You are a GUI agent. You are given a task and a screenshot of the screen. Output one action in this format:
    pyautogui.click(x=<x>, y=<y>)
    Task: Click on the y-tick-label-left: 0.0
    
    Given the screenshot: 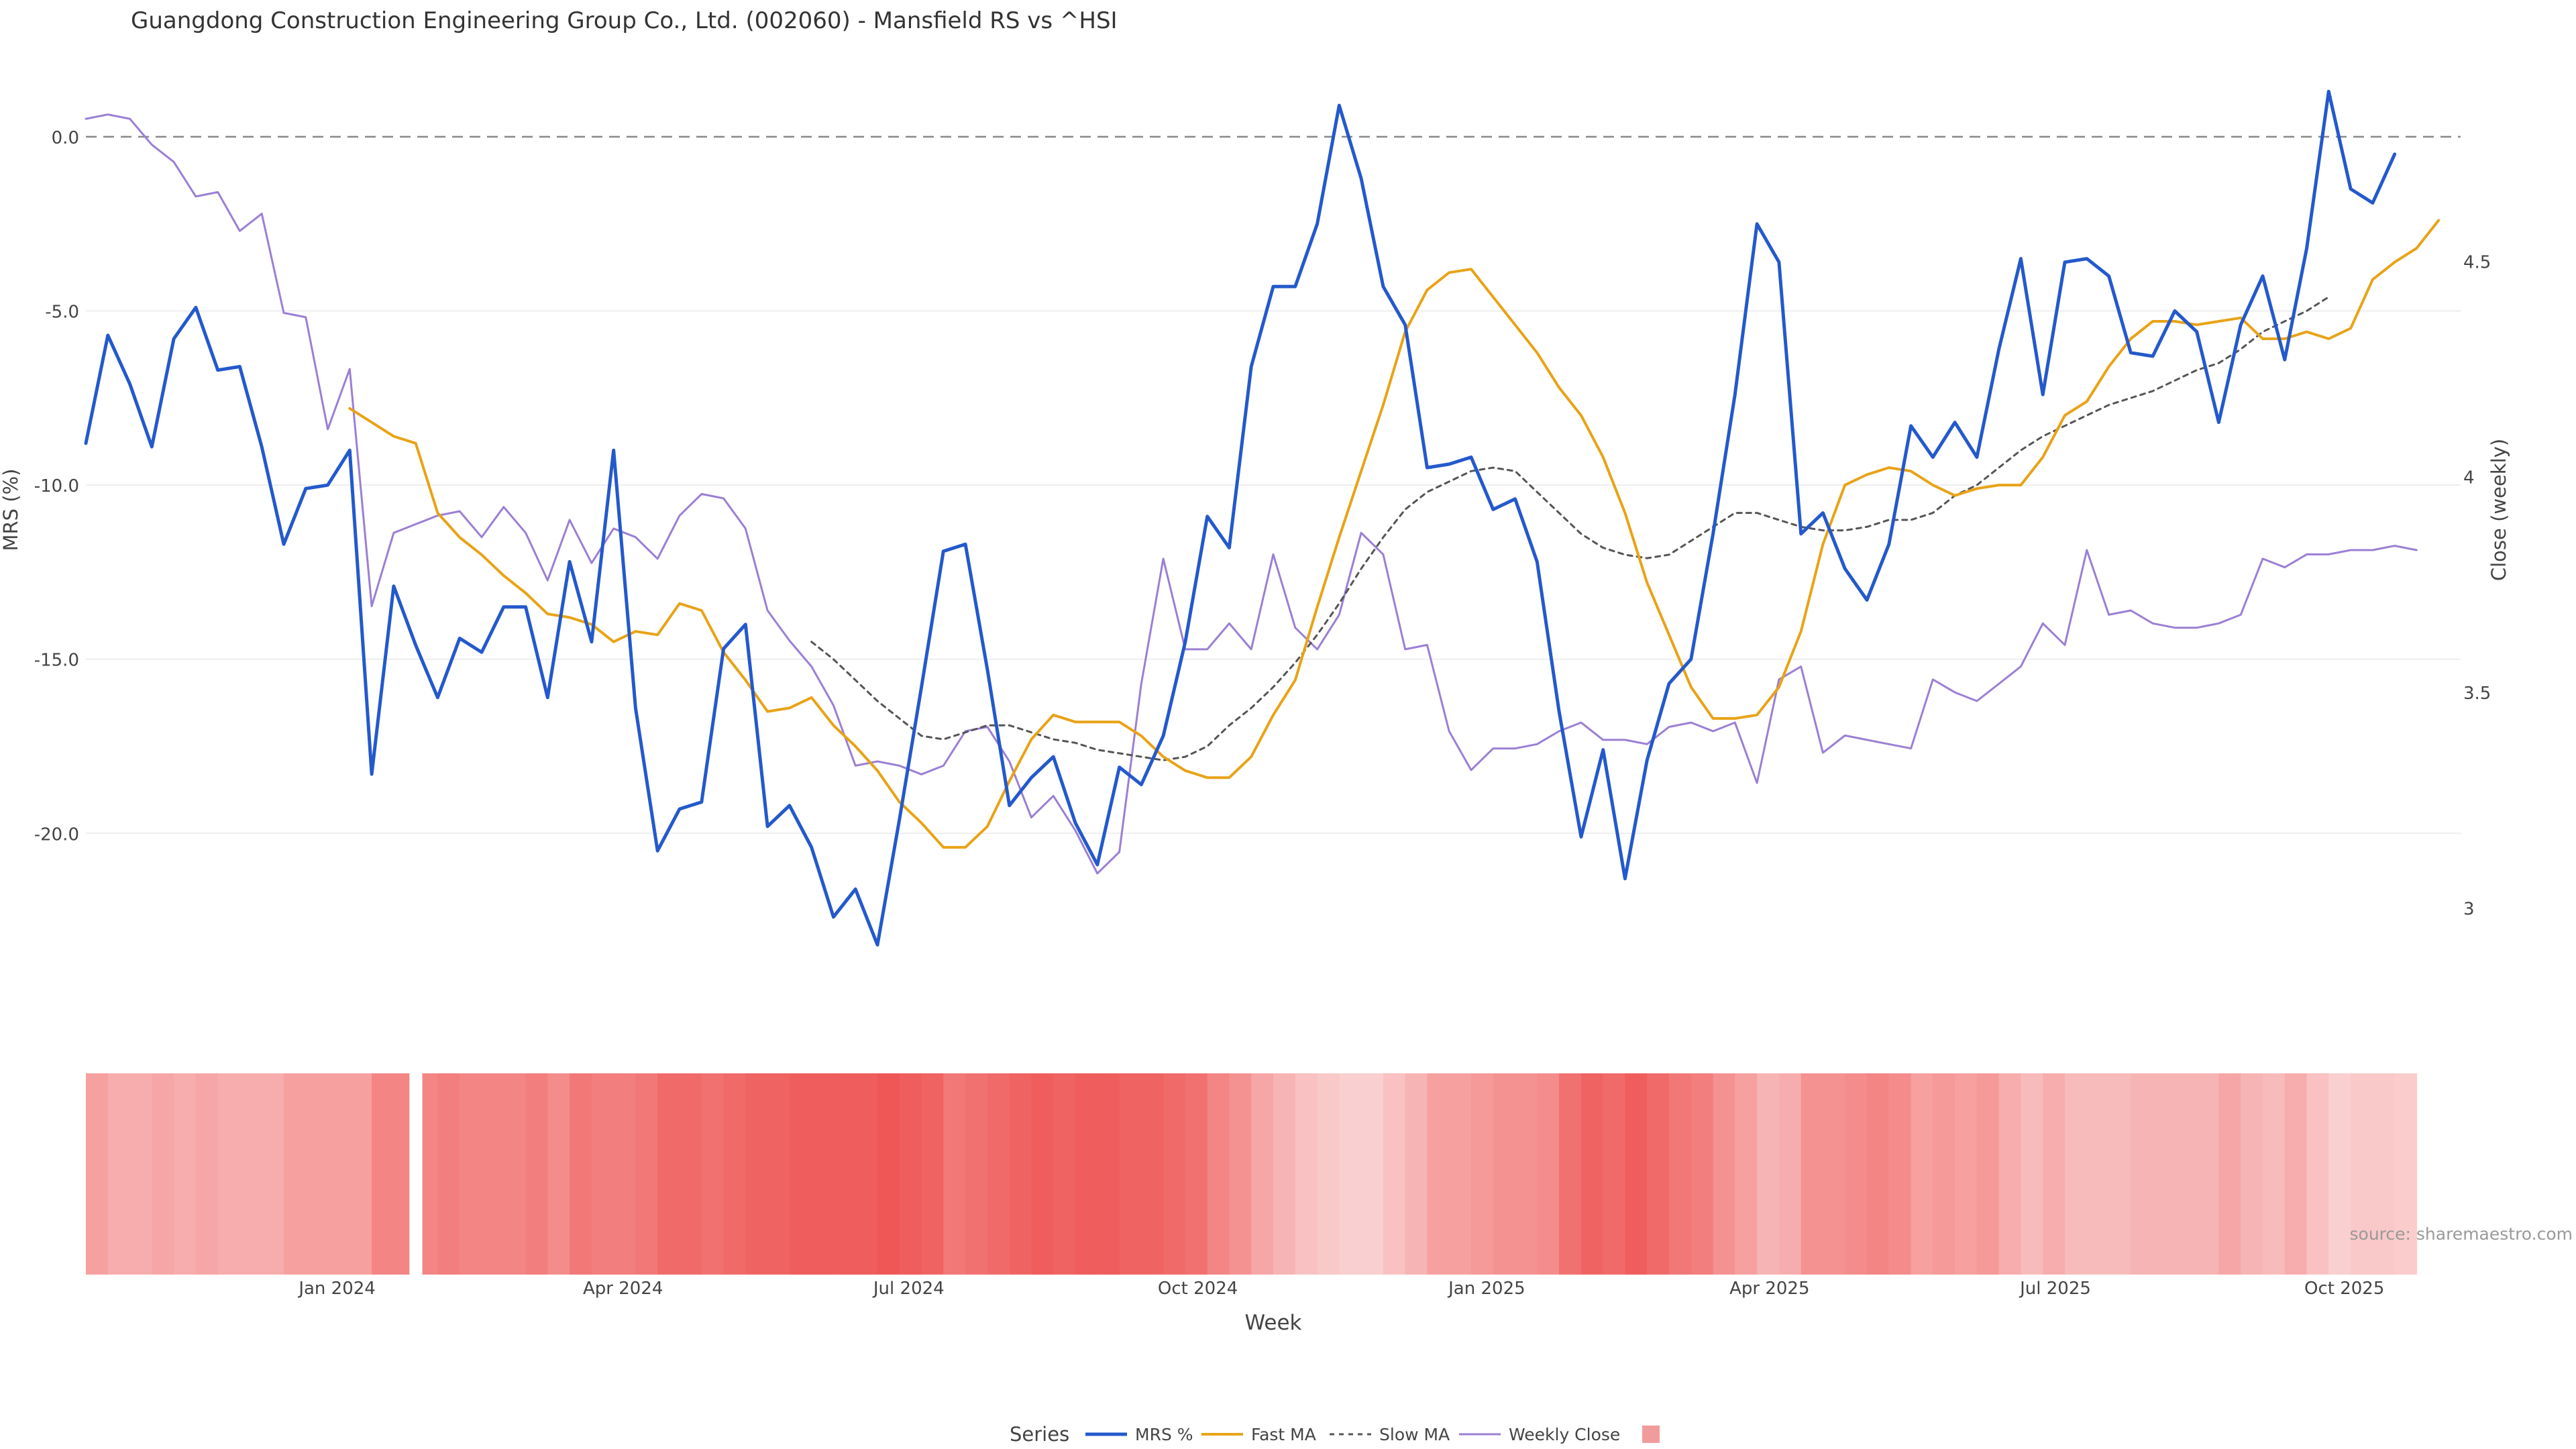 What is the action you would take?
    pyautogui.click(x=65, y=138)
    